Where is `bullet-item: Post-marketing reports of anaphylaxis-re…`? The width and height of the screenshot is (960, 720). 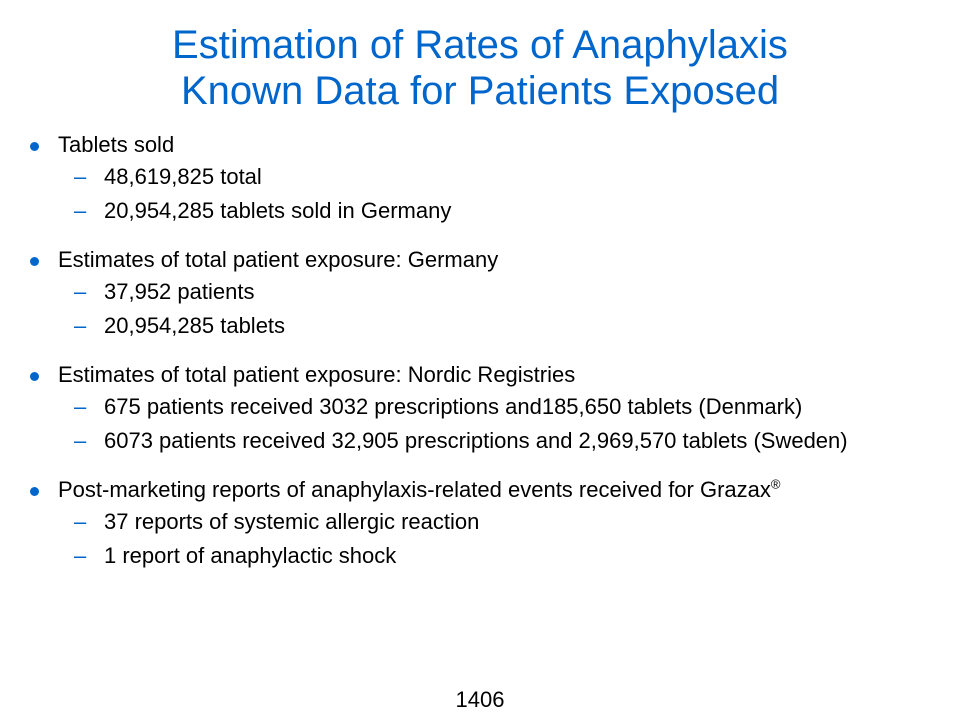
bullet-item: Post-marketing reports of anaphylaxis-re… is located at coordinates (485, 490).